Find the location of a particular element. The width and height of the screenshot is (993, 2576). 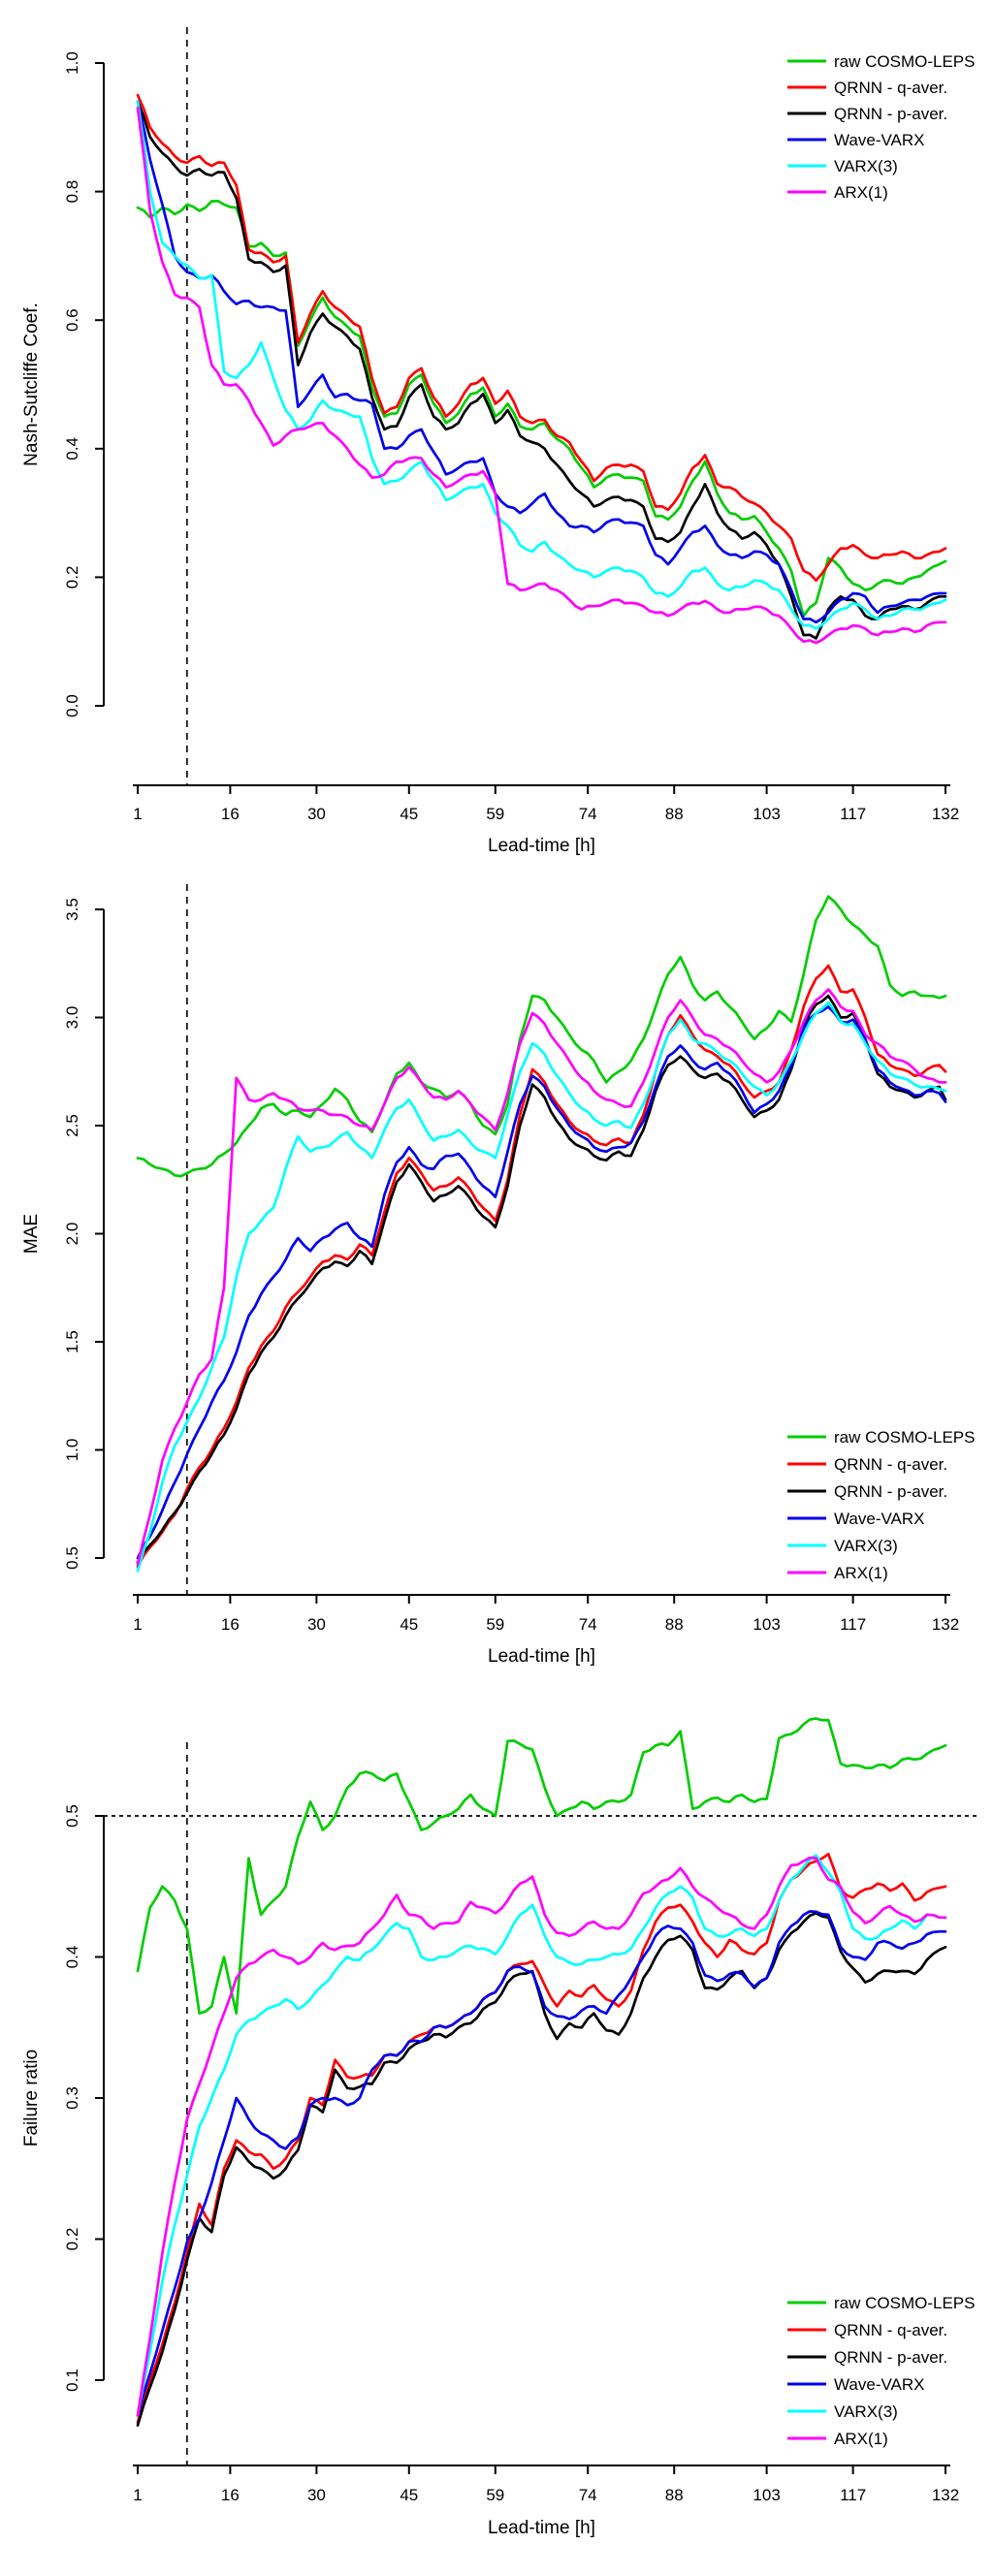

y-tick-label: 0.1 is located at coordinates (72, 2381).